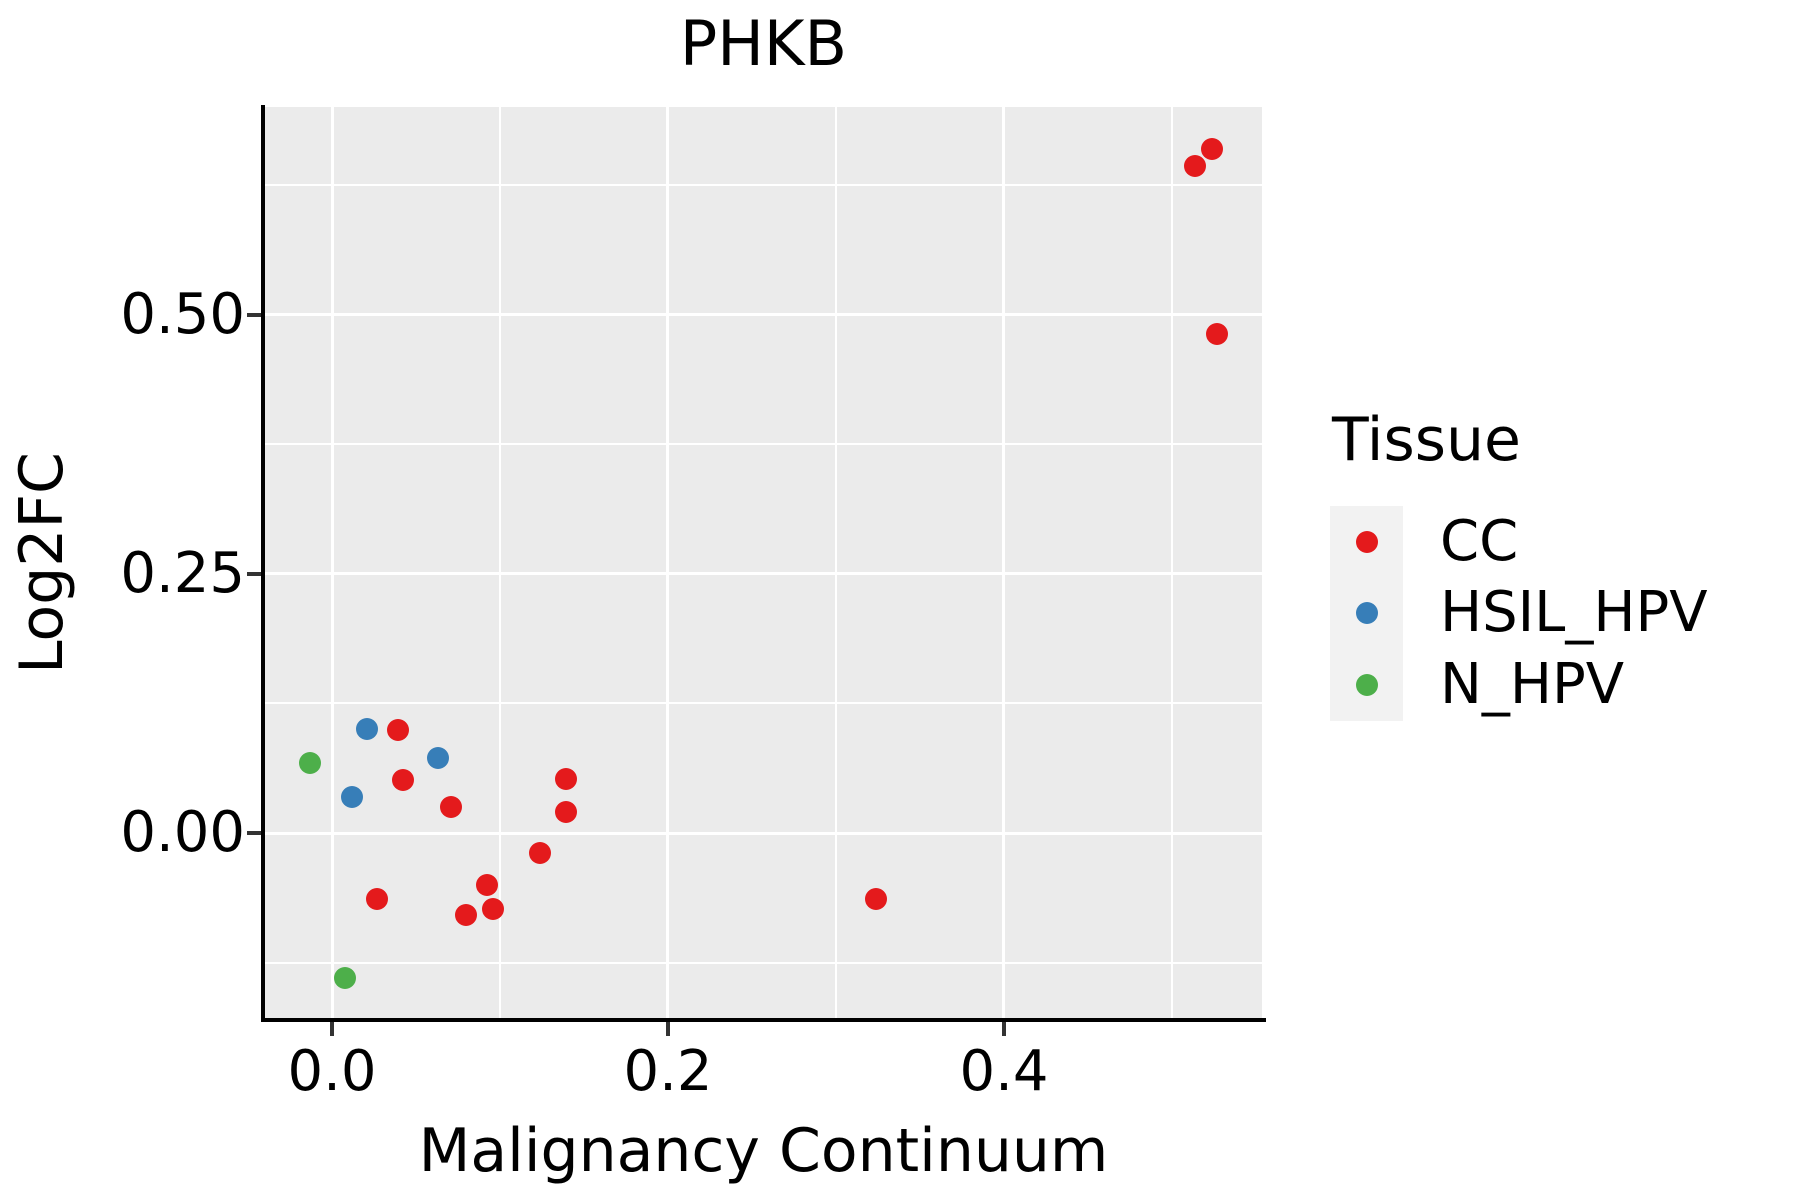  I want to click on legend-label: HSIL_HPV, so click(1574, 613).